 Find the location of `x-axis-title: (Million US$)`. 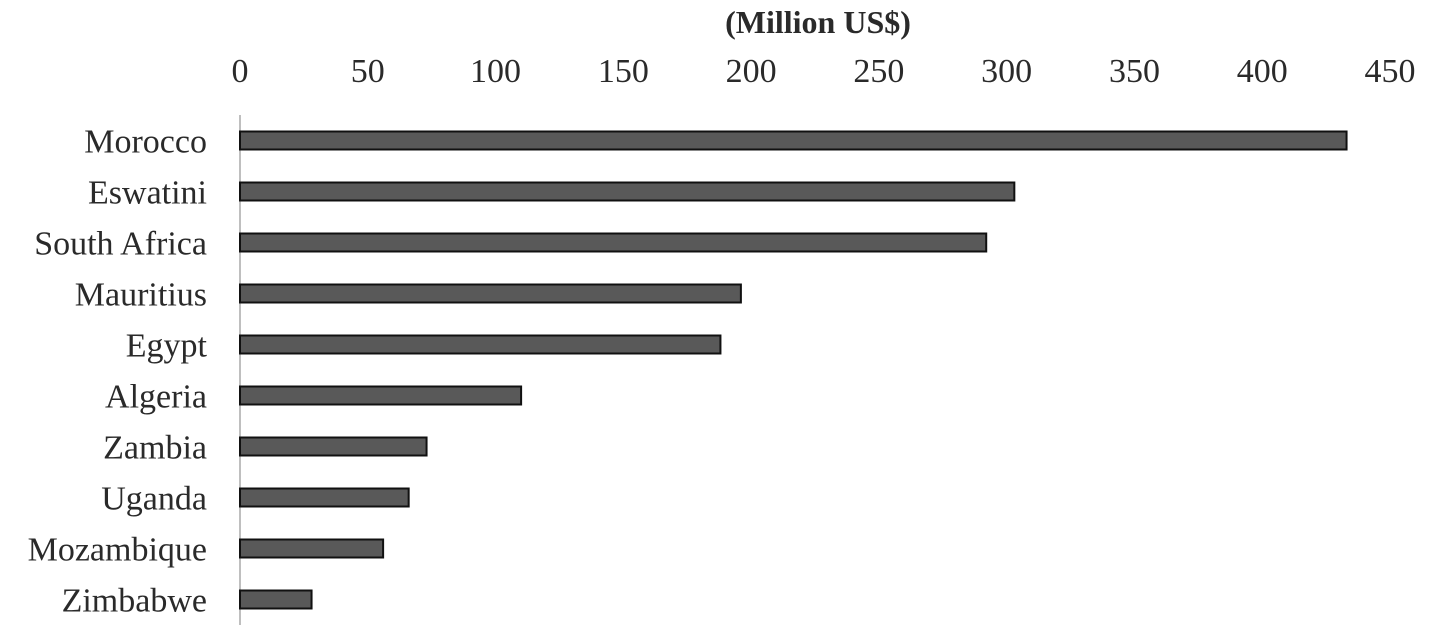

x-axis-title: (Million US$) is located at coordinates (818, 22).